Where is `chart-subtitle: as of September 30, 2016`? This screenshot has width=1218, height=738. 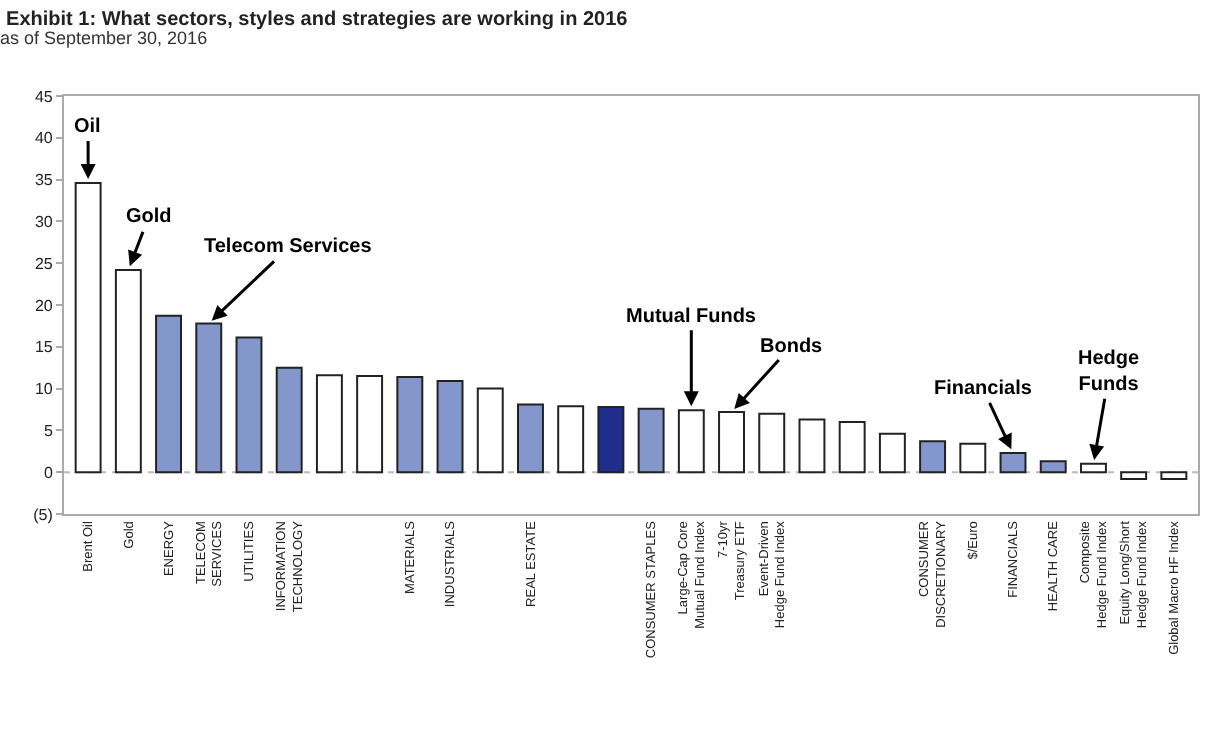 chart-subtitle: as of September 30, 2016 is located at coordinates (104, 38).